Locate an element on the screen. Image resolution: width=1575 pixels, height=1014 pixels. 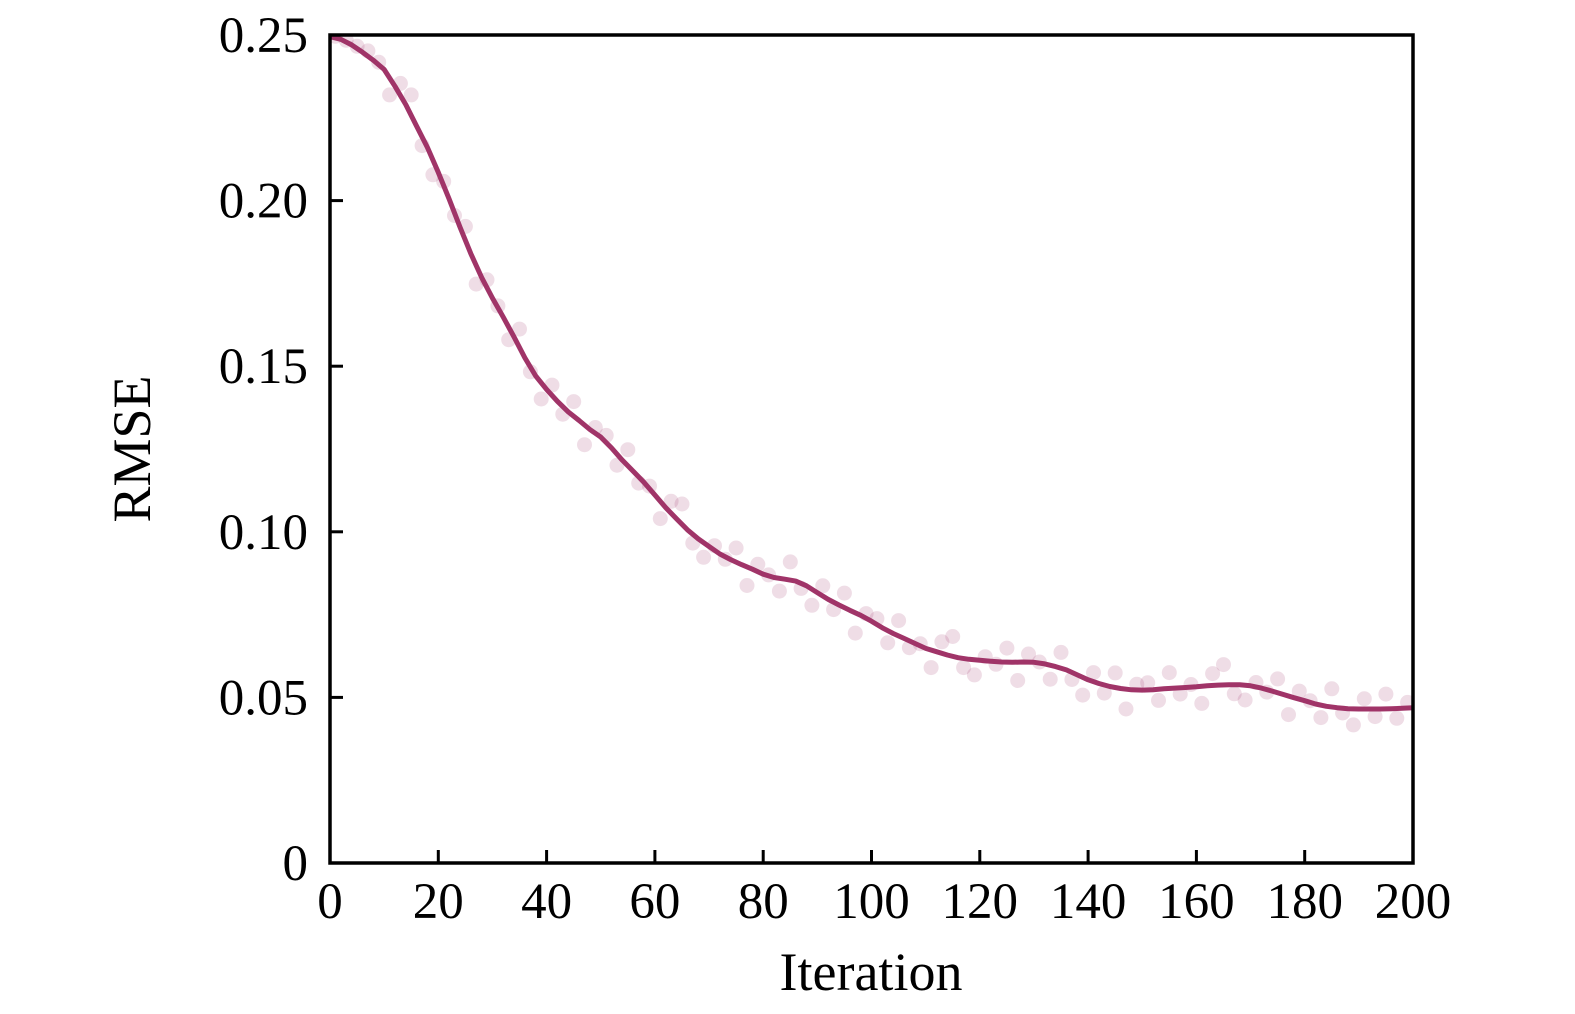
x-tick-label: 200 is located at coordinates (1413, 902).